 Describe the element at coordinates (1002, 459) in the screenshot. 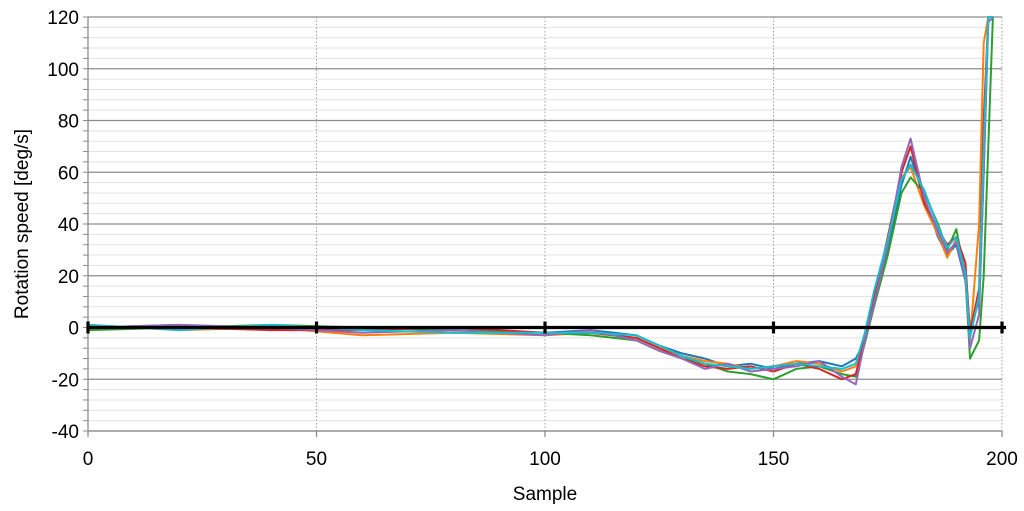

I see `x-tick-label: 200` at that location.